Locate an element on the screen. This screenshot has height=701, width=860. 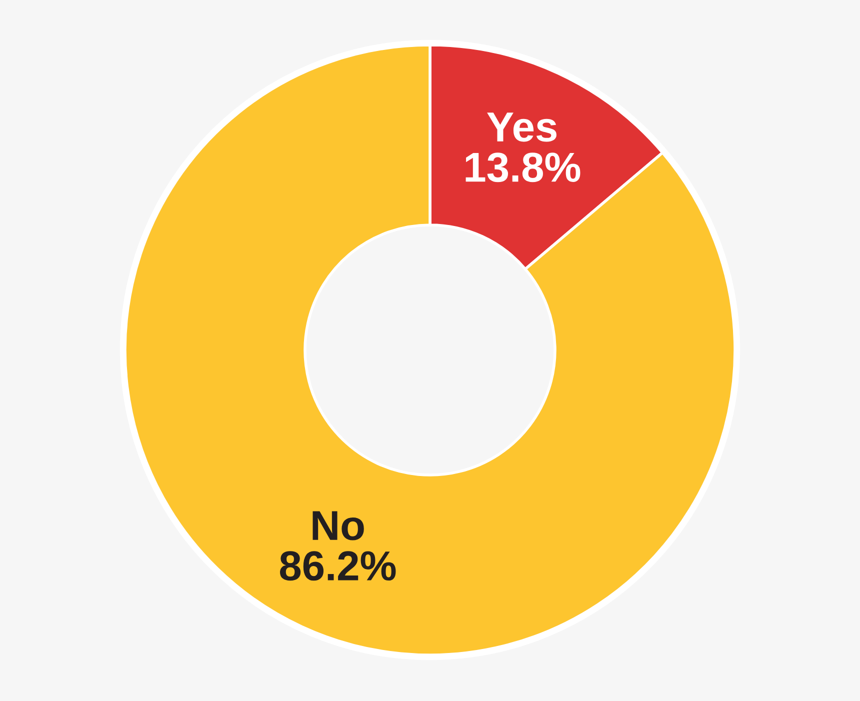
data-label: 13.8% is located at coordinates (523, 167).